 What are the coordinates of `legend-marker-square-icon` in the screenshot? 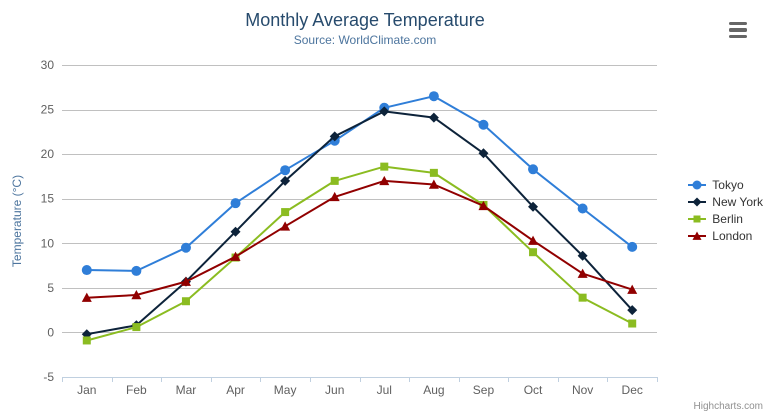 It's located at (697, 218).